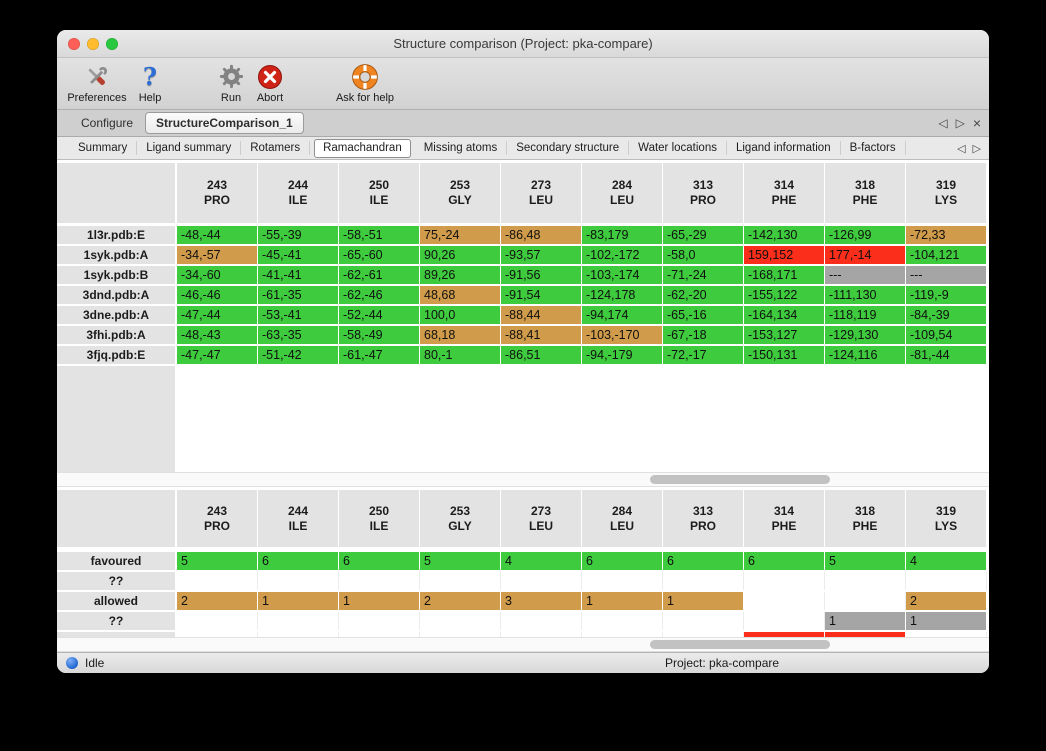  What do you see at coordinates (150, 82) in the screenshot?
I see `help-button: ? Help` at bounding box center [150, 82].